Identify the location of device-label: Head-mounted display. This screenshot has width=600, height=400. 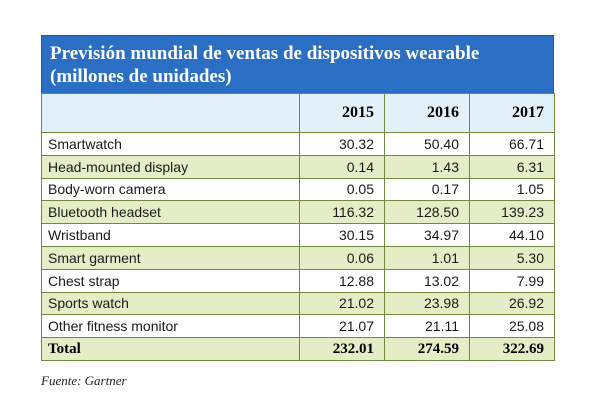
(170, 166).